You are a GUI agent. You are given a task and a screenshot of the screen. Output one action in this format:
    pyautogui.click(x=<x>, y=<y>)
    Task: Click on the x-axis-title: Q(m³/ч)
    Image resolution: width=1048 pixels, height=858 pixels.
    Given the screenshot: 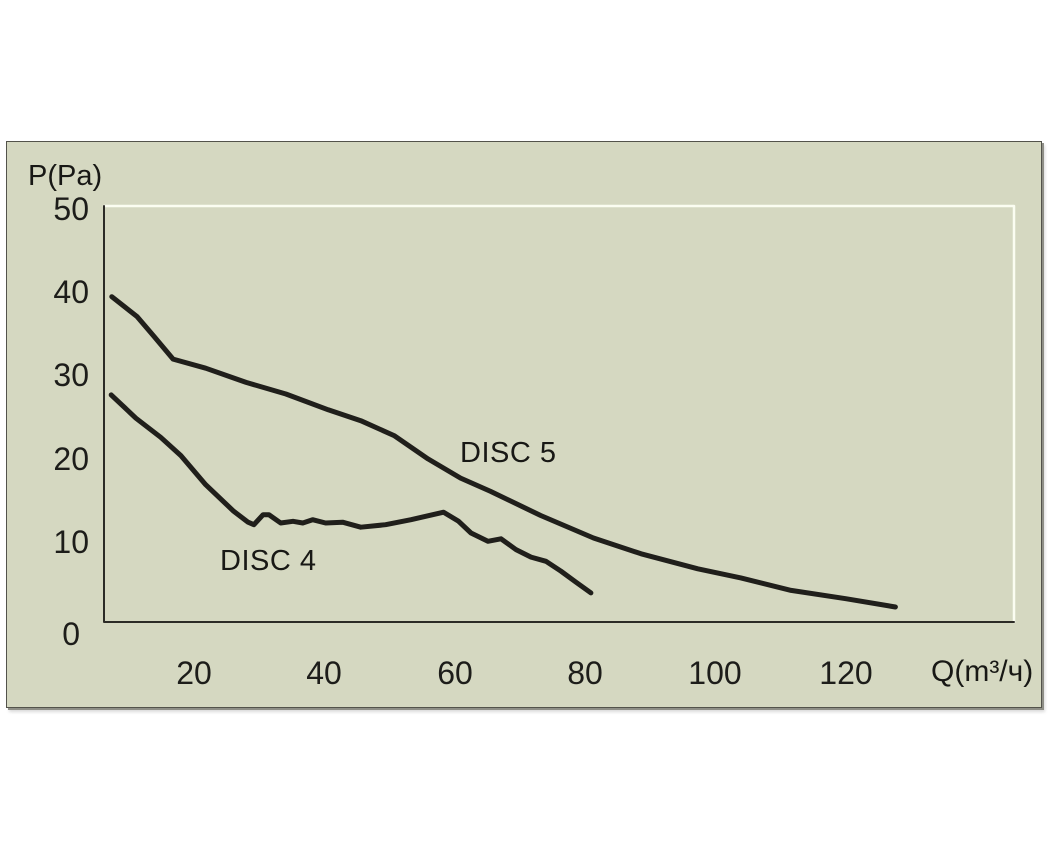 What is the action you would take?
    pyautogui.click(x=982, y=671)
    